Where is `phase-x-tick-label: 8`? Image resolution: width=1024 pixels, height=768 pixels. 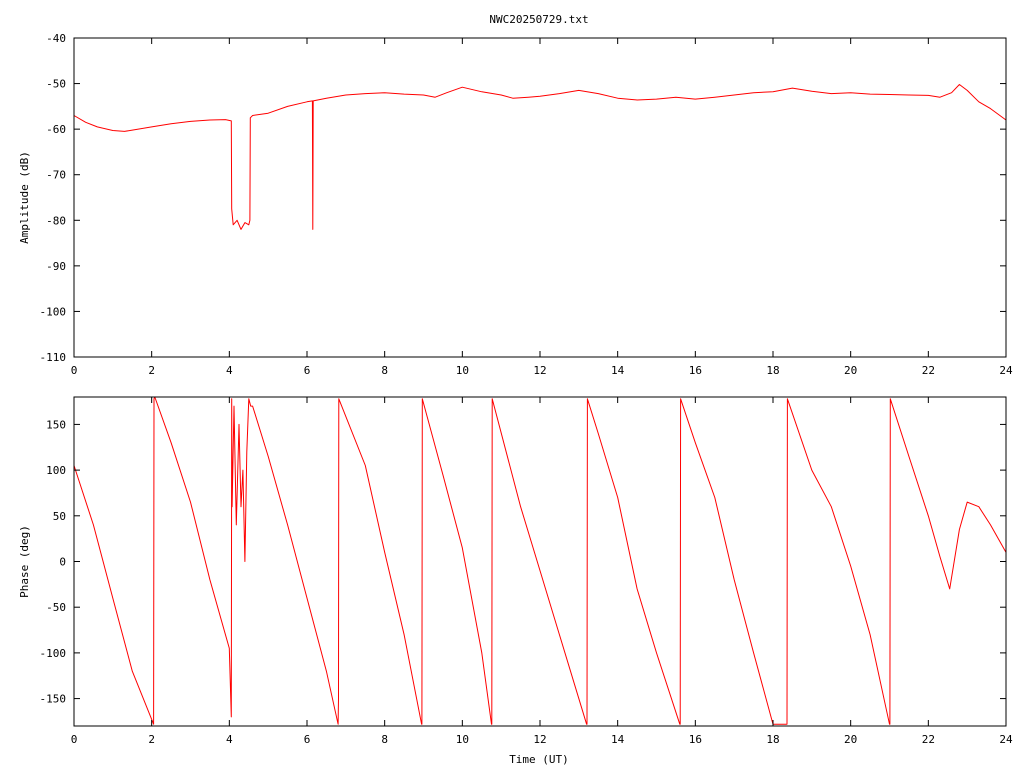 phase-x-tick-label: 8 is located at coordinates (384, 739).